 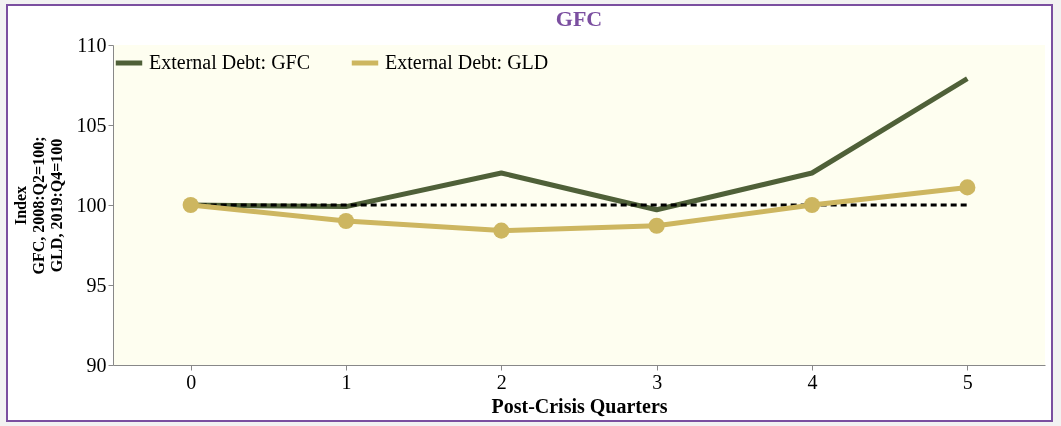 I want to click on y-tick-label: 110, so click(x=92, y=44).